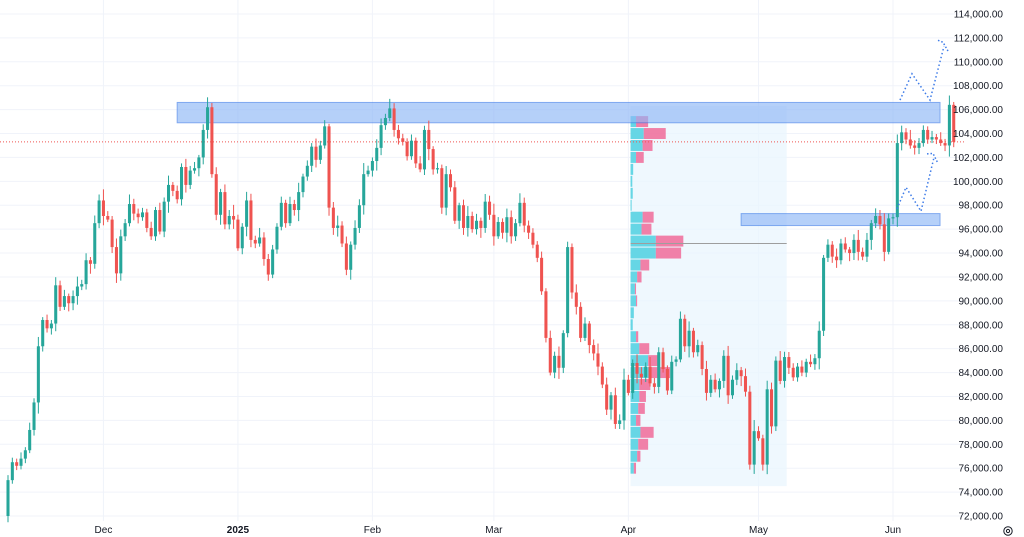  I want to click on y-tick-label: 72,000.00, so click(981, 517).